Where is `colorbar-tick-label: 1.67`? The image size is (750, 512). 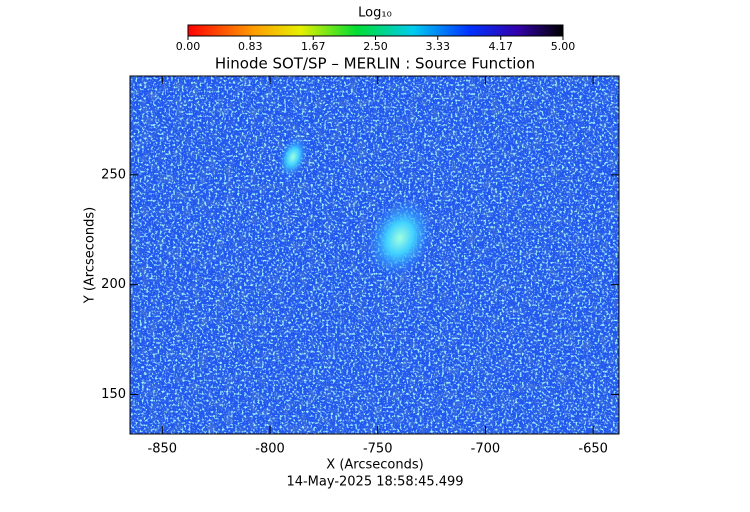
colorbar-tick-label: 1.67 is located at coordinates (313, 46).